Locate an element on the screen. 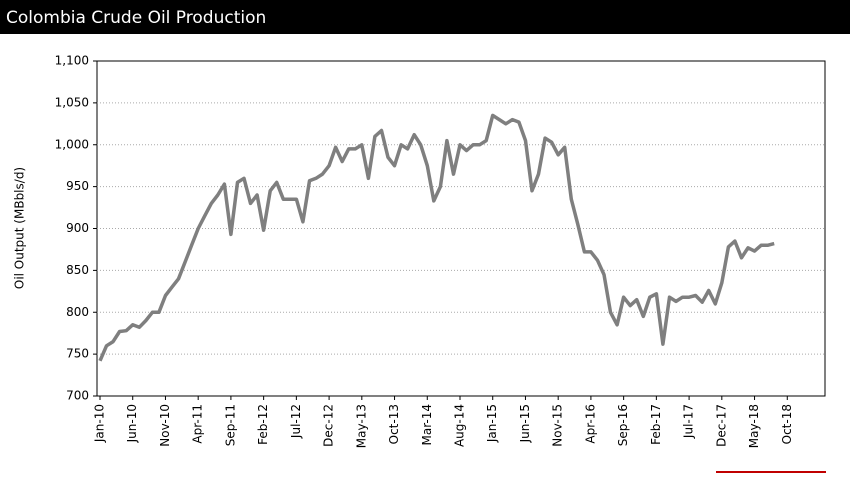 This screenshot has width=850, height=477. x-tick-label: Mar-14 is located at coordinates (427, 424).